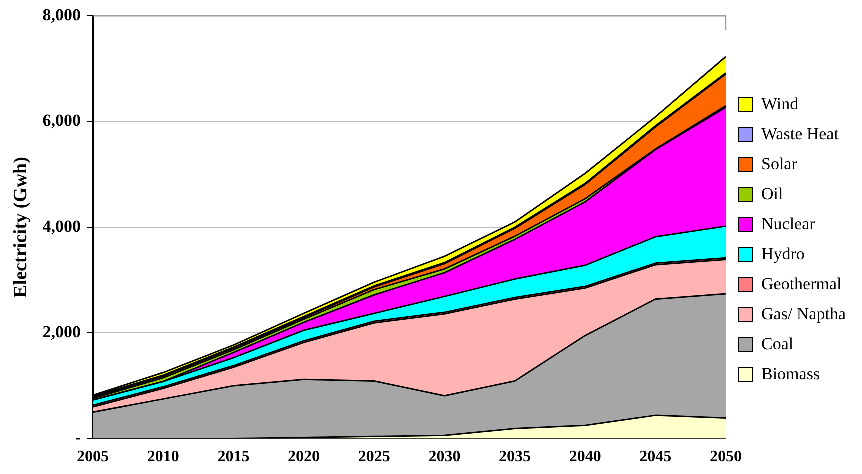  Describe the element at coordinates (778, 344) in the screenshot. I see `legend-label: Coal` at that location.